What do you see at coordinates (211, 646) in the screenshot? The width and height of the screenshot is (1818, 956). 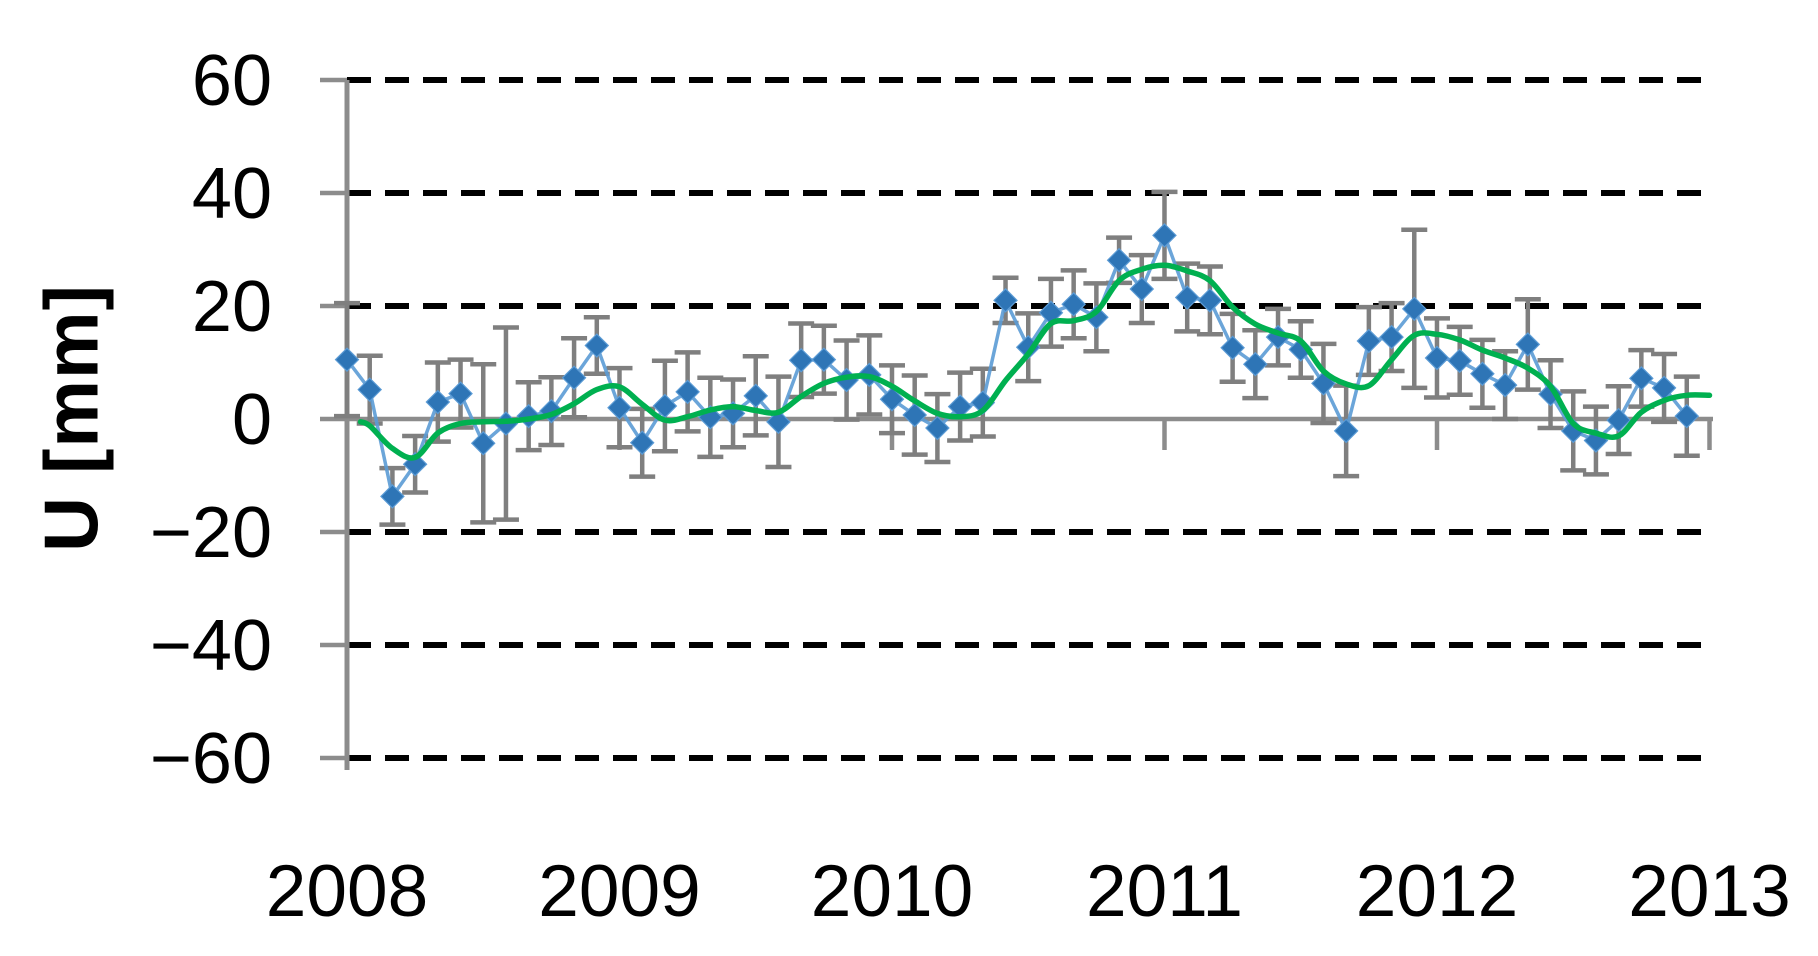 I see `y-tick-label: −40` at bounding box center [211, 646].